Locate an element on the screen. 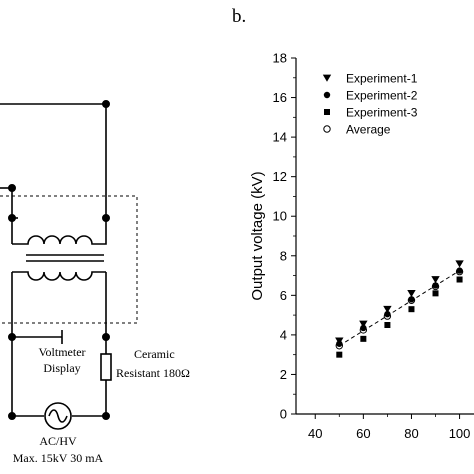 The image size is (474, 474). y-tick-label-14: 14 is located at coordinates (280, 137).